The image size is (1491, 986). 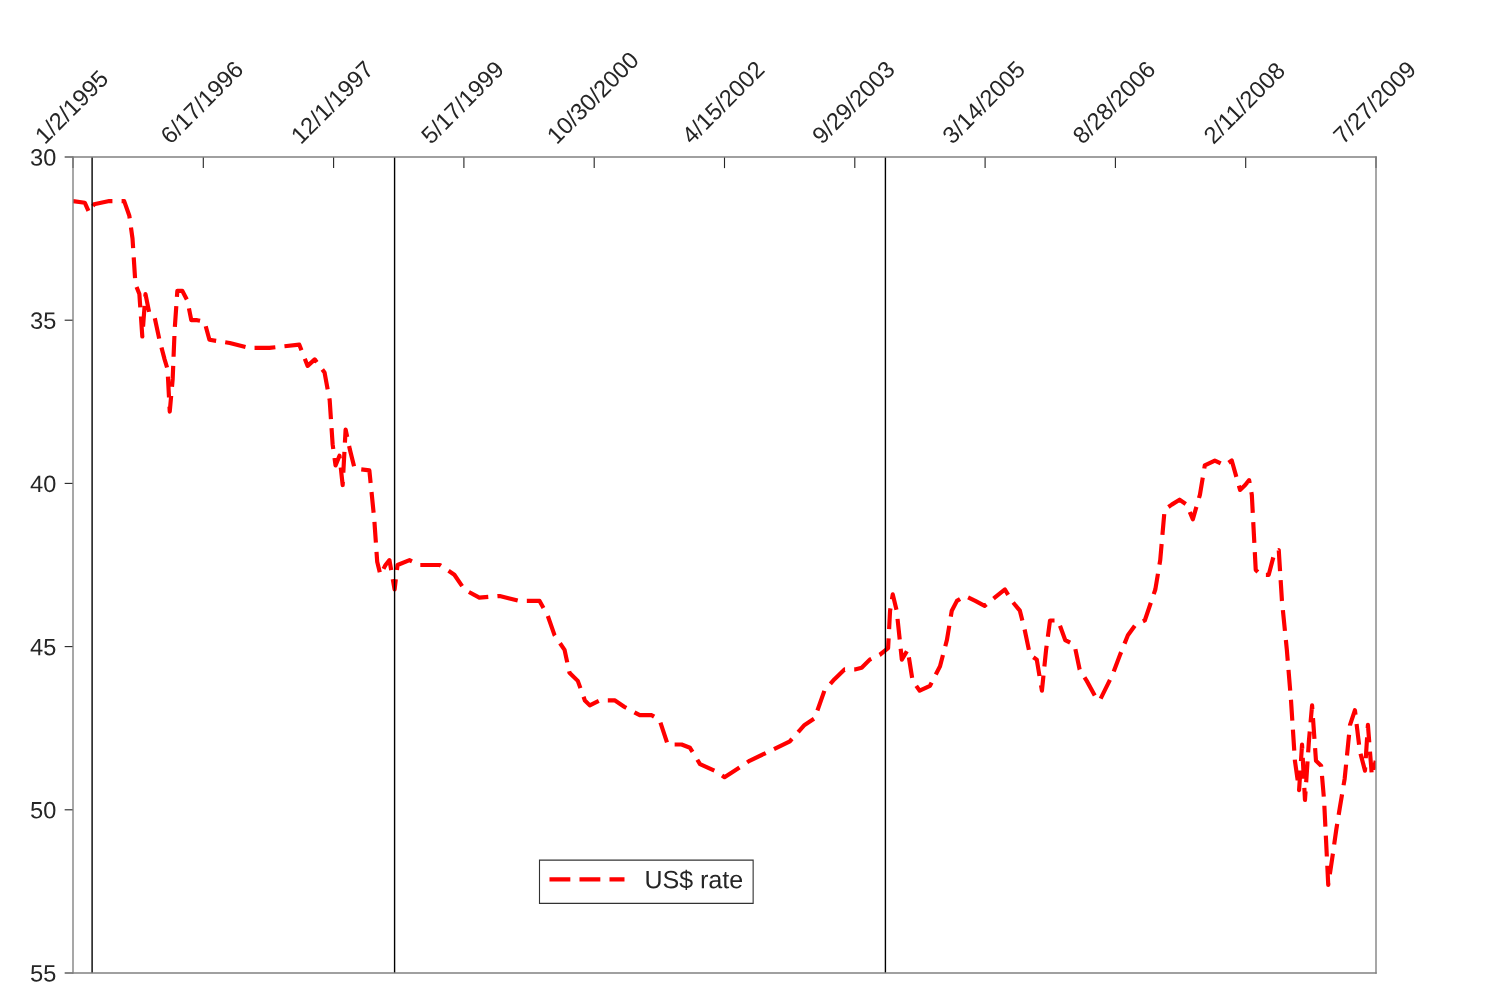 I want to click on y-tick-label: 45, so click(x=43, y=647).